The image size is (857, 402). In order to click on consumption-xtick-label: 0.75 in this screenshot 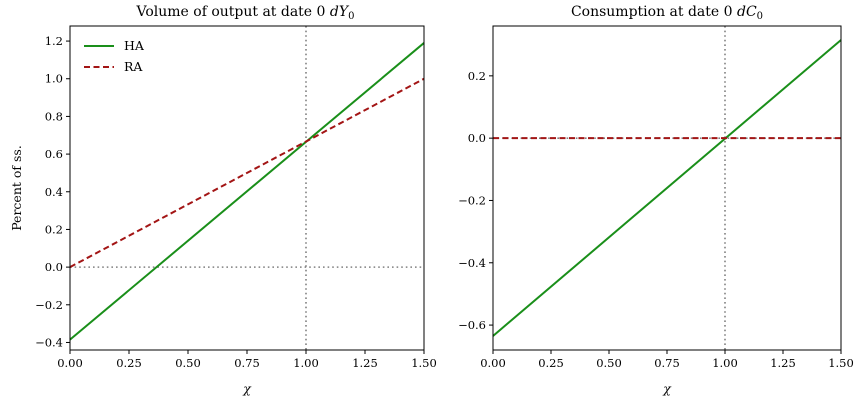, I will do `click(667, 363)`.